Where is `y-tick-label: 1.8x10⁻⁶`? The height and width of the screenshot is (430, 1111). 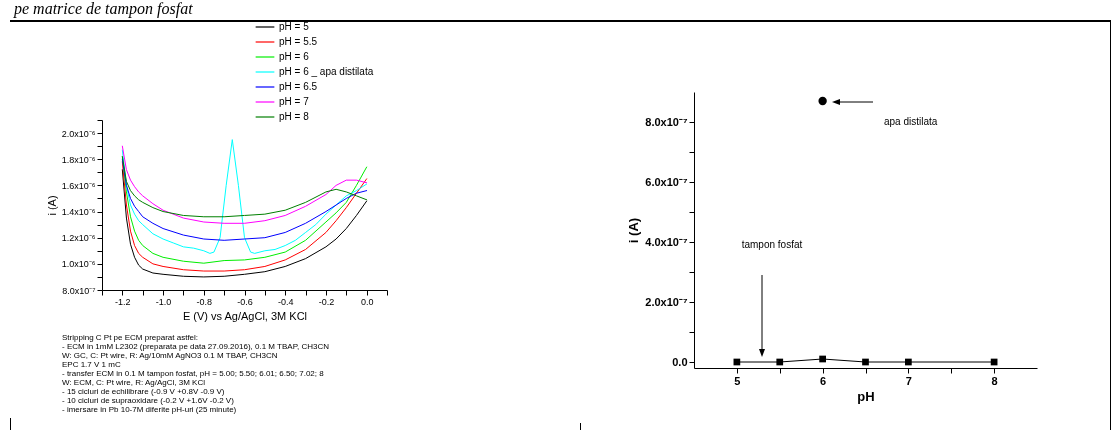 y-tick-label: 1.8x10⁻⁶ is located at coordinates (78, 159).